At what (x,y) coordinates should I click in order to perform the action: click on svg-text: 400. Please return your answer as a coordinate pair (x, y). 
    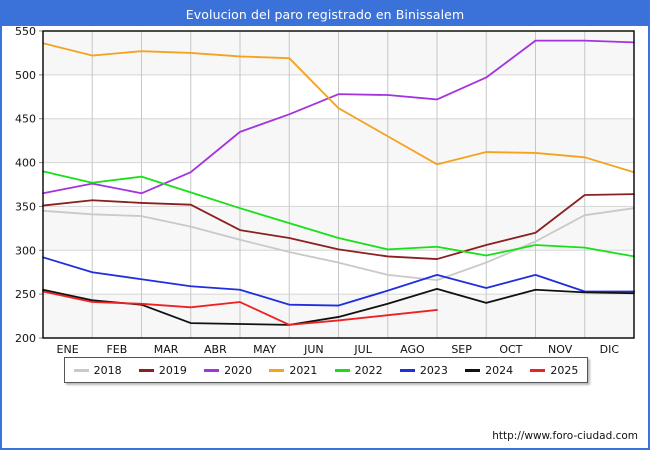
    Looking at the image, I should click on (25, 163).